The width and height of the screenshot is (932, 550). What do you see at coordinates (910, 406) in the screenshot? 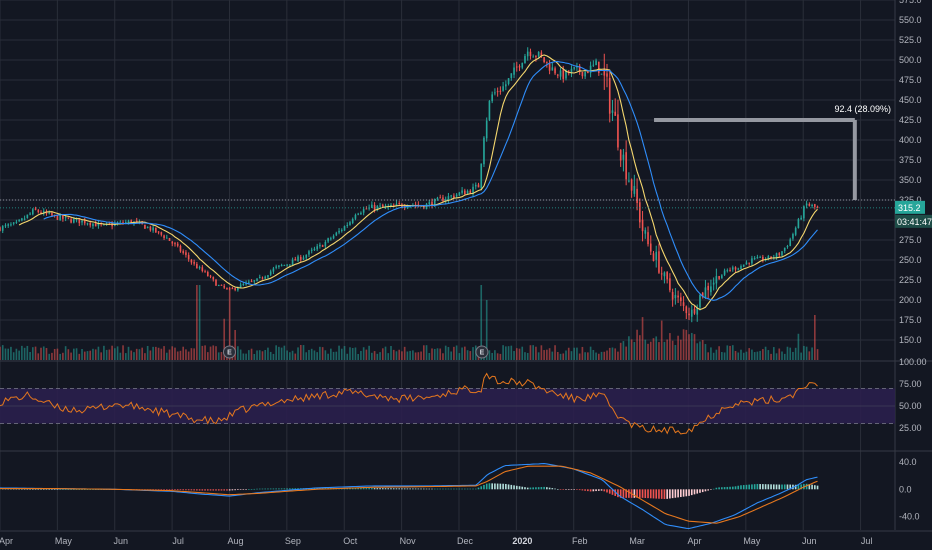
I see `rsi-tick-label: 50.00` at bounding box center [910, 406].